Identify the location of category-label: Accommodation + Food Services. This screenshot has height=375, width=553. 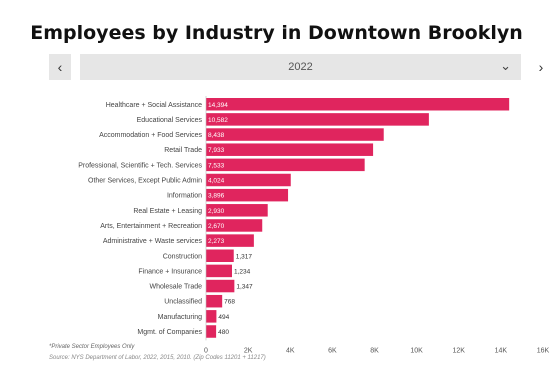
(150, 135).